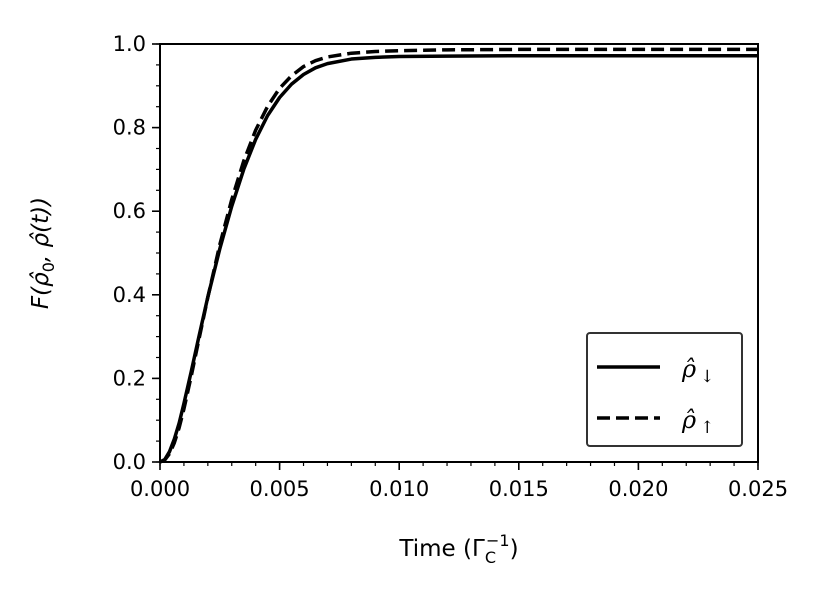 Image resolution: width=830 pixels, height=611 pixels. What do you see at coordinates (129, 378) in the screenshot?
I see `y-tick-label: 0.2` at bounding box center [129, 378].